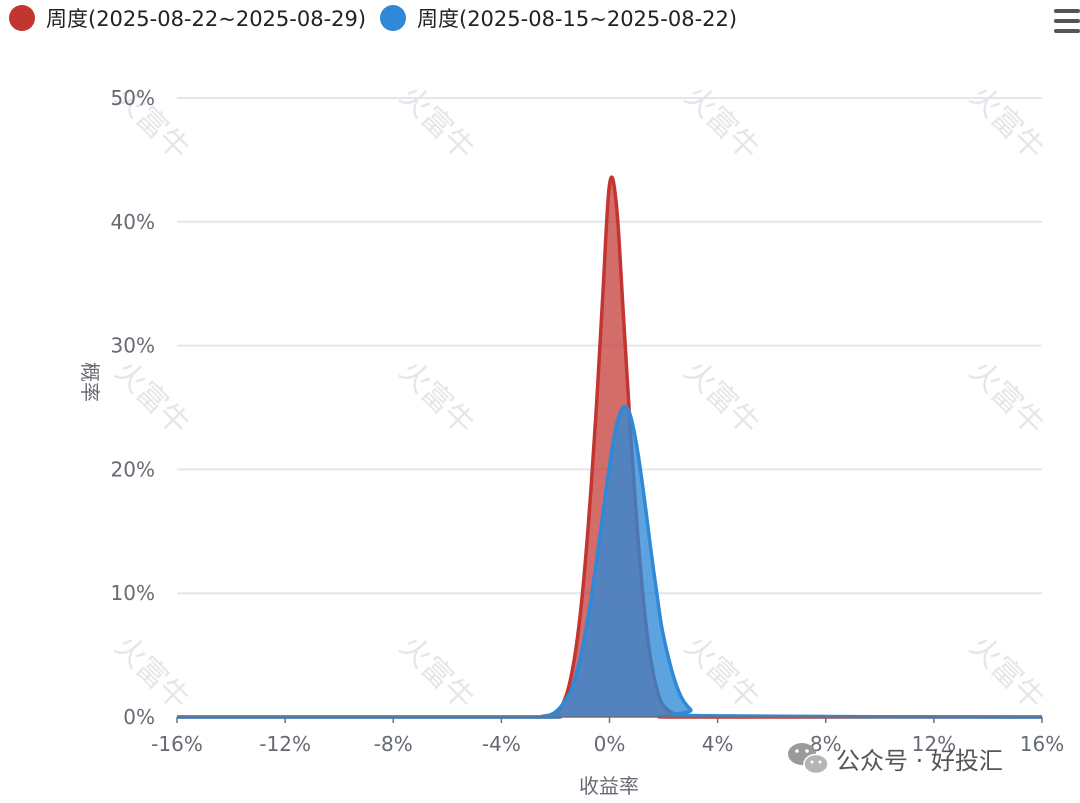  I want to click on x-tick-label: 4%, so click(718, 744).